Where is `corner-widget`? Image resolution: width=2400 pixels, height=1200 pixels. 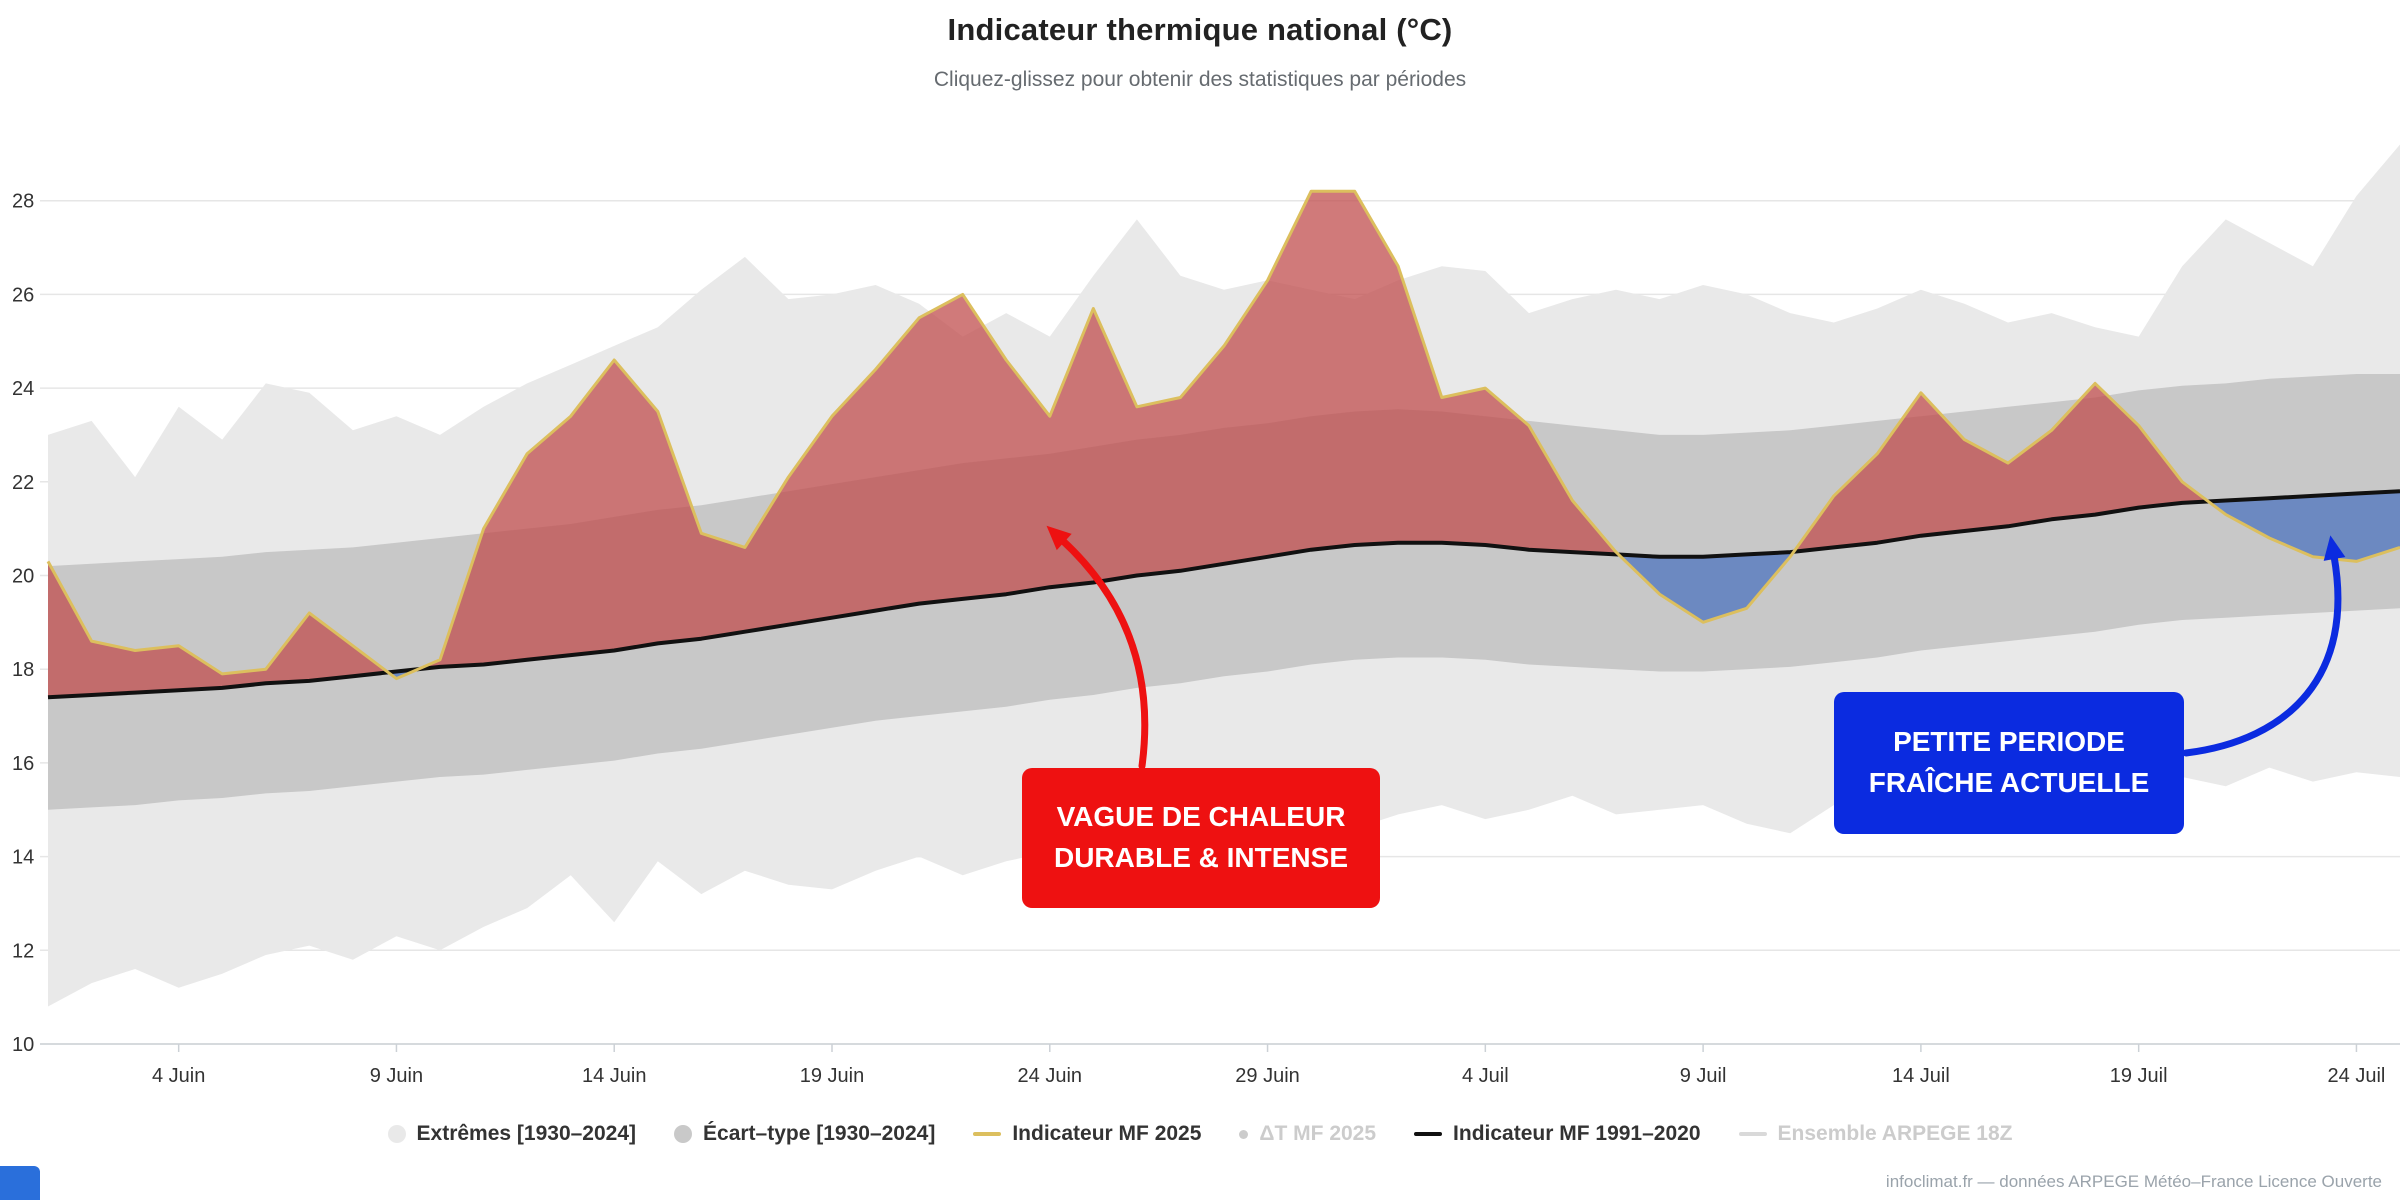 corner-widget is located at coordinates (20, 1183).